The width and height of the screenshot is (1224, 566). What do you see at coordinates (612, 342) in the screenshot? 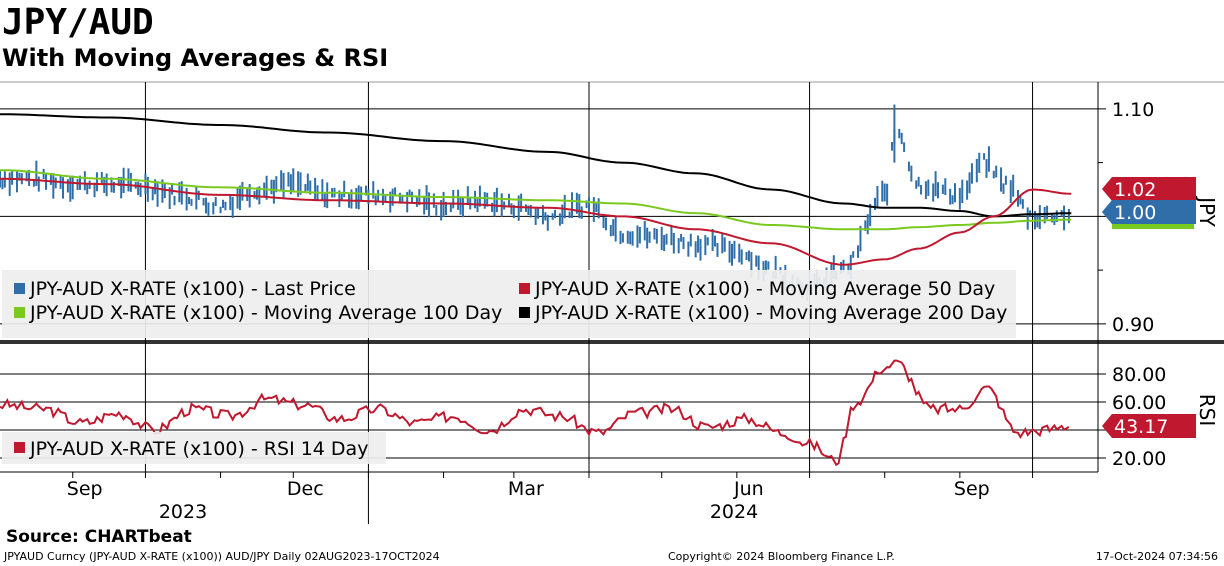
I see `panel-divider` at bounding box center [612, 342].